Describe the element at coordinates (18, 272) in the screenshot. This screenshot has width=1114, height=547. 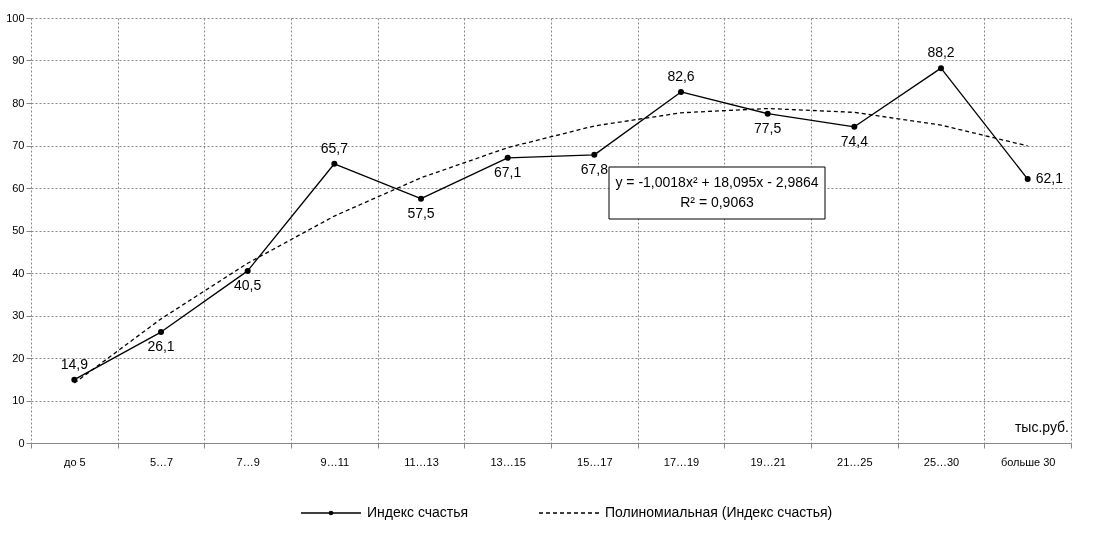
I see `y-tick-label: 40` at that location.